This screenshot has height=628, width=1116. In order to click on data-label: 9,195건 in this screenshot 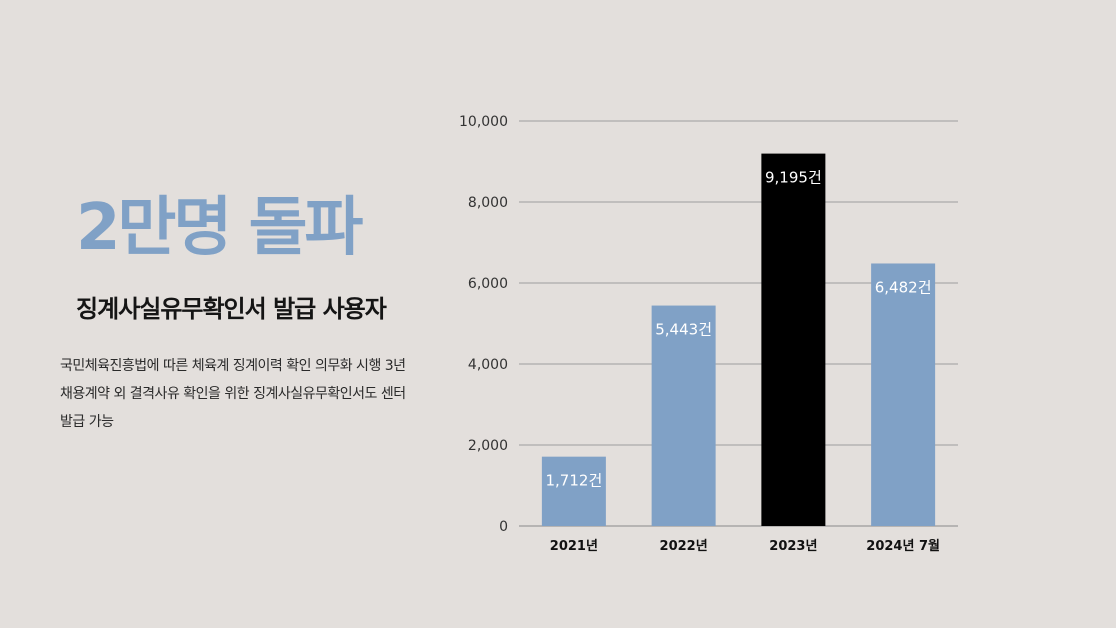, I will do `click(793, 178)`.